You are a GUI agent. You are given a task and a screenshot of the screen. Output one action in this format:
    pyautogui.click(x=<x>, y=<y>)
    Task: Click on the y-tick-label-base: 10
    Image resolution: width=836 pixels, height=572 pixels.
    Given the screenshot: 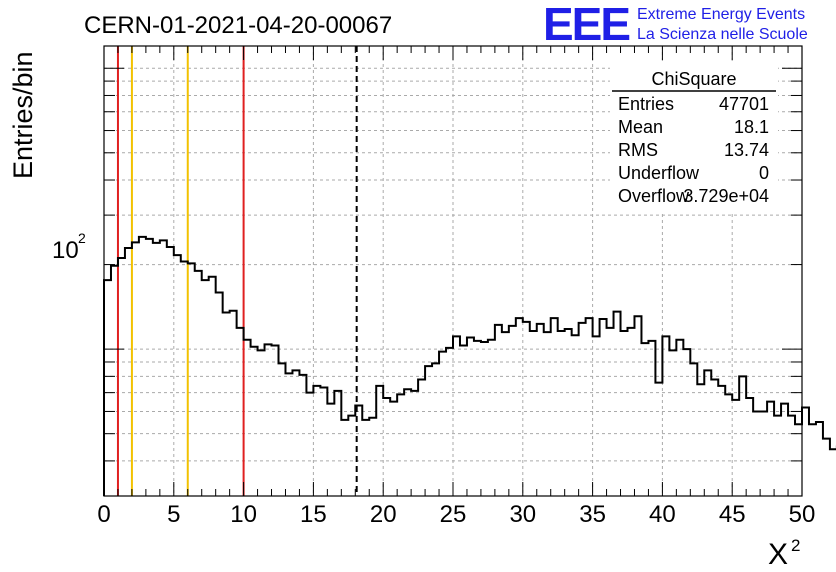 What is the action you would take?
    pyautogui.click(x=65, y=250)
    